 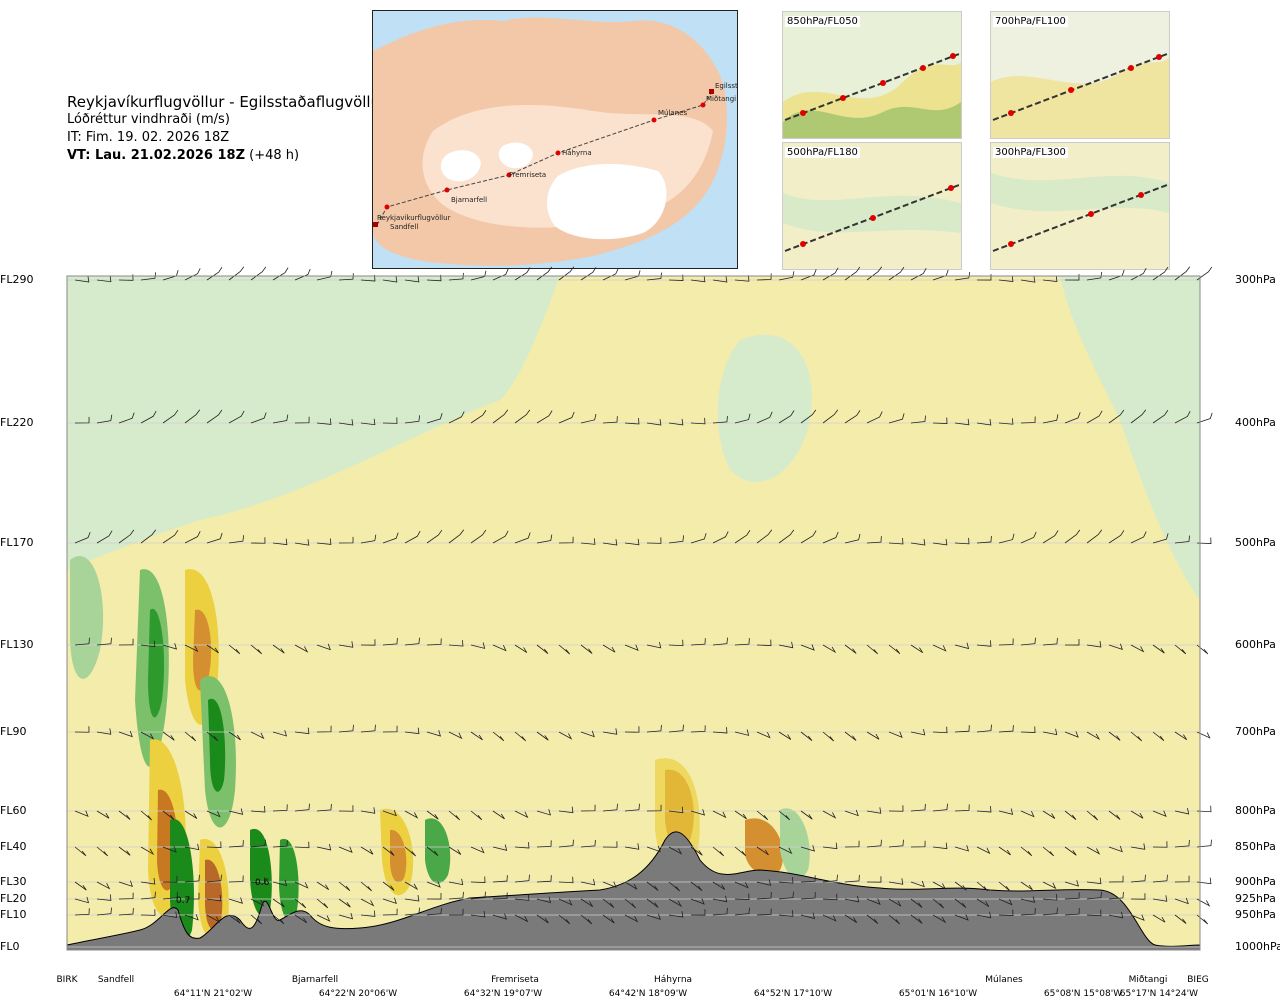 I want to click on route-point-bjarnarfell, so click(x=447, y=190).